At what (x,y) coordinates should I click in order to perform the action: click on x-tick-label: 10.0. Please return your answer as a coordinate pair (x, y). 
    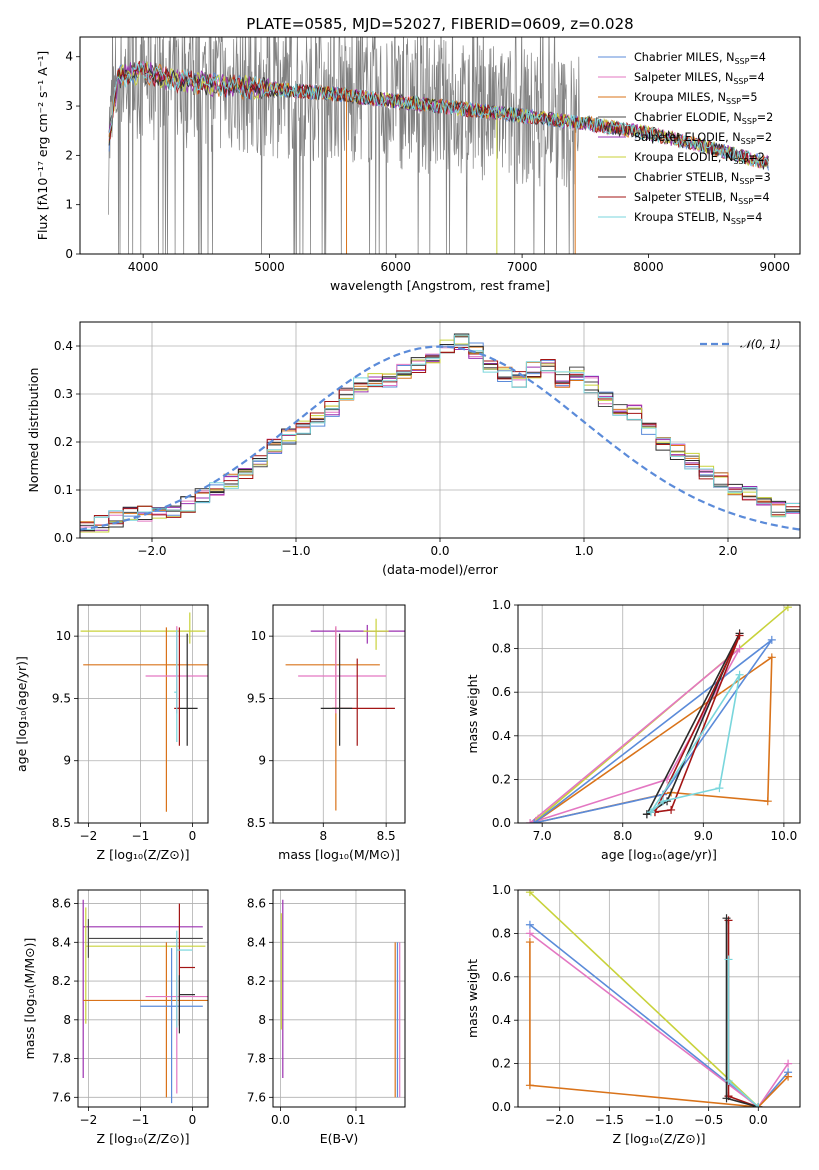
    Looking at the image, I should click on (784, 836).